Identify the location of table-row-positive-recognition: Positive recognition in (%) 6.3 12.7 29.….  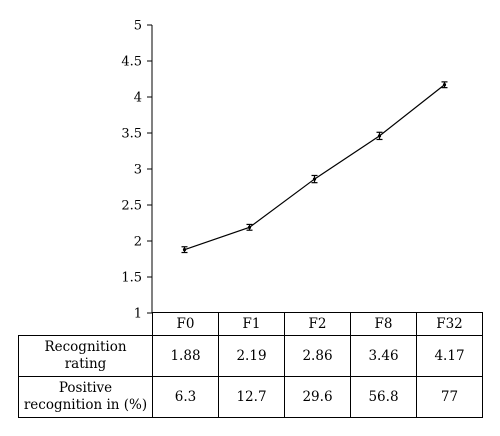
(250, 397).